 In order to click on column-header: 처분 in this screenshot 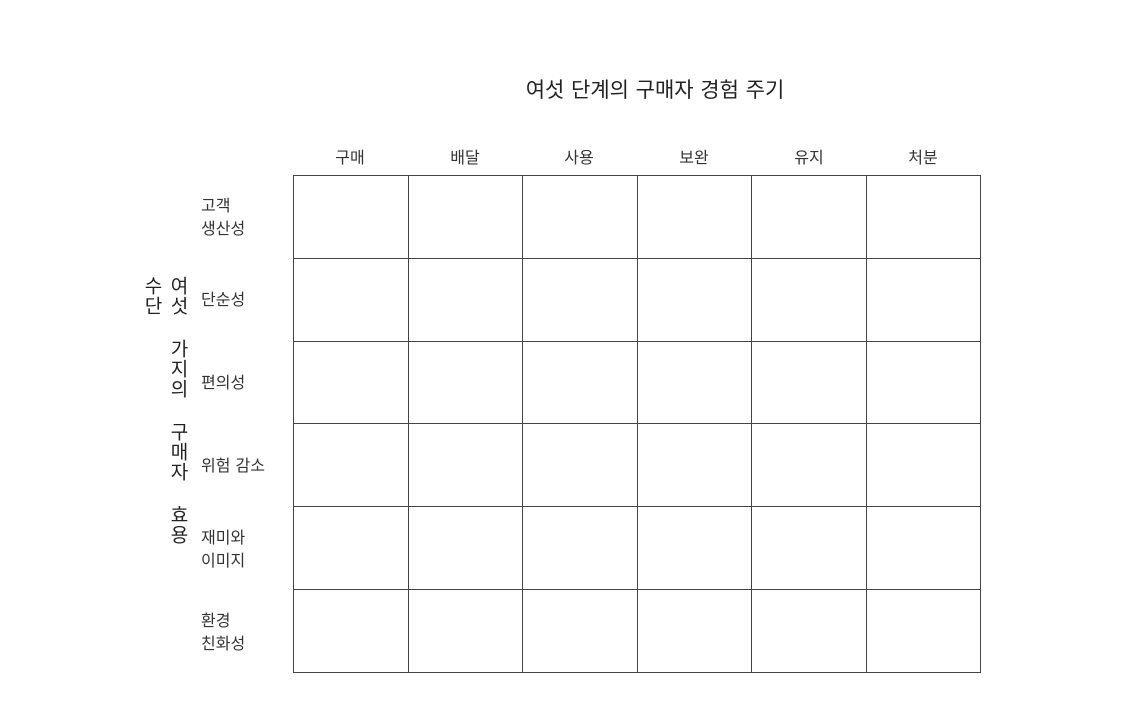, I will do `click(923, 157)`.